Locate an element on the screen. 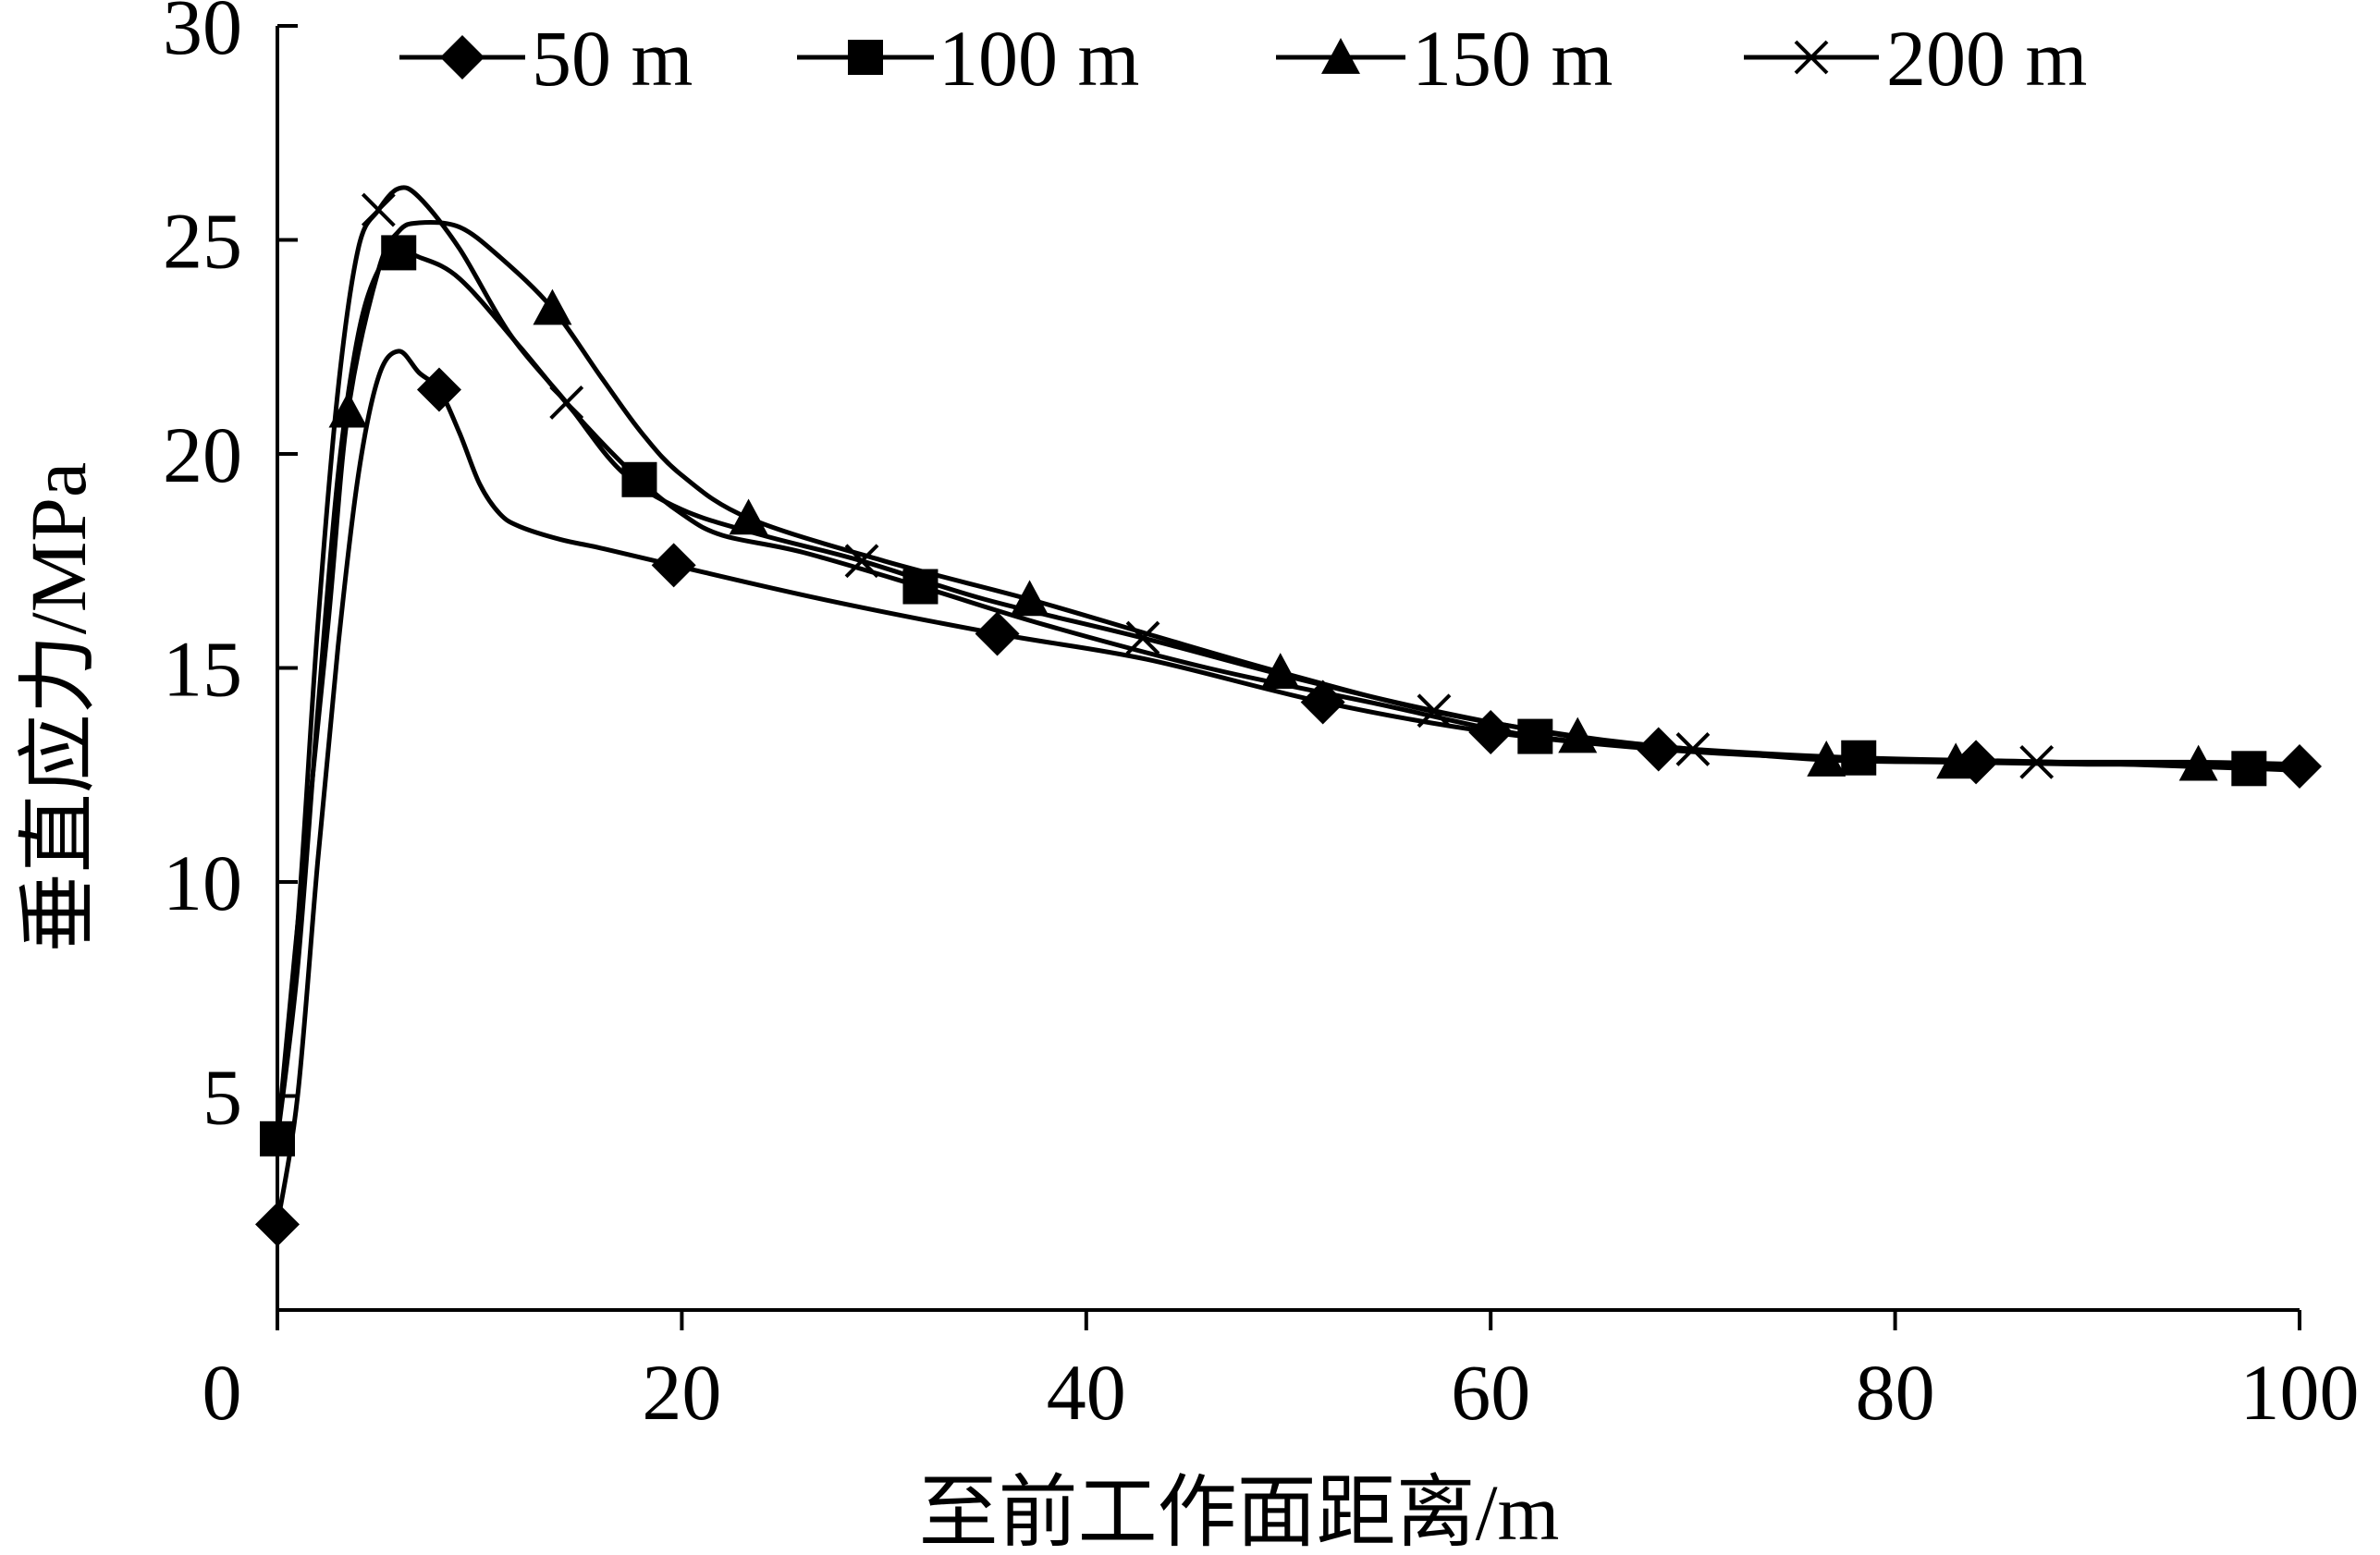 The width and height of the screenshot is (2380, 1555). y-tick-label: 10 is located at coordinates (202, 883).